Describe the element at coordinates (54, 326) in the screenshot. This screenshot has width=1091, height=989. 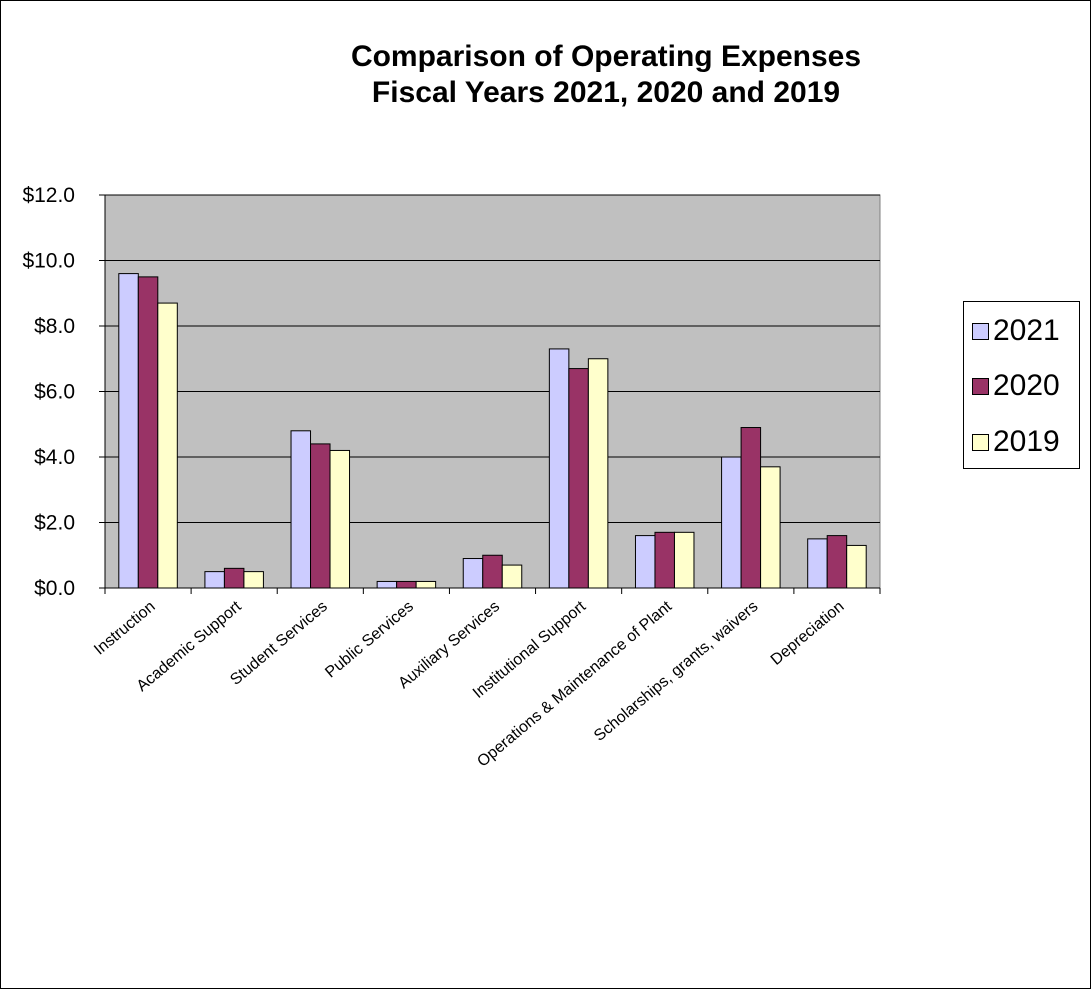
I see `y-tick-label: $8.0` at that location.